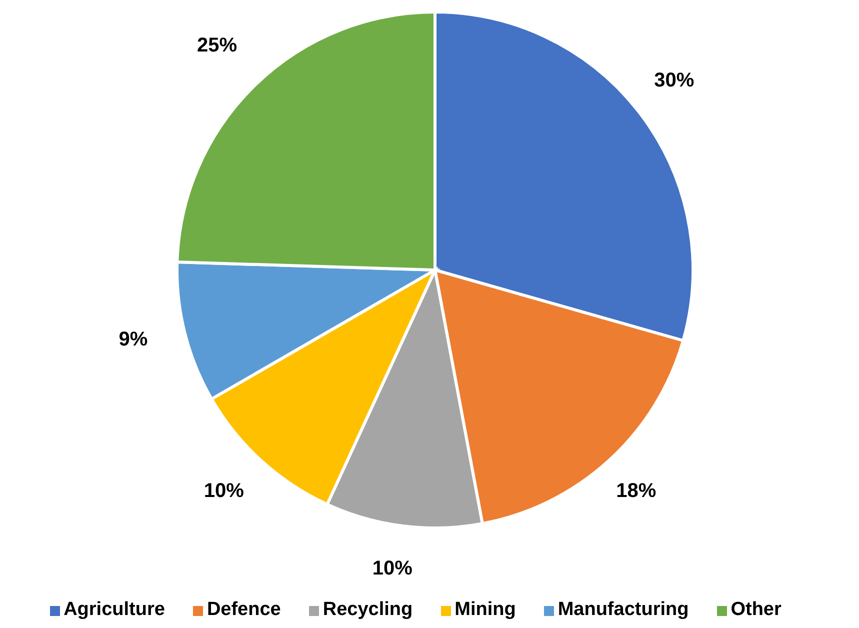 The image size is (859, 628). Describe the element at coordinates (217, 45) in the screenshot. I see `data-label: 25%` at that location.